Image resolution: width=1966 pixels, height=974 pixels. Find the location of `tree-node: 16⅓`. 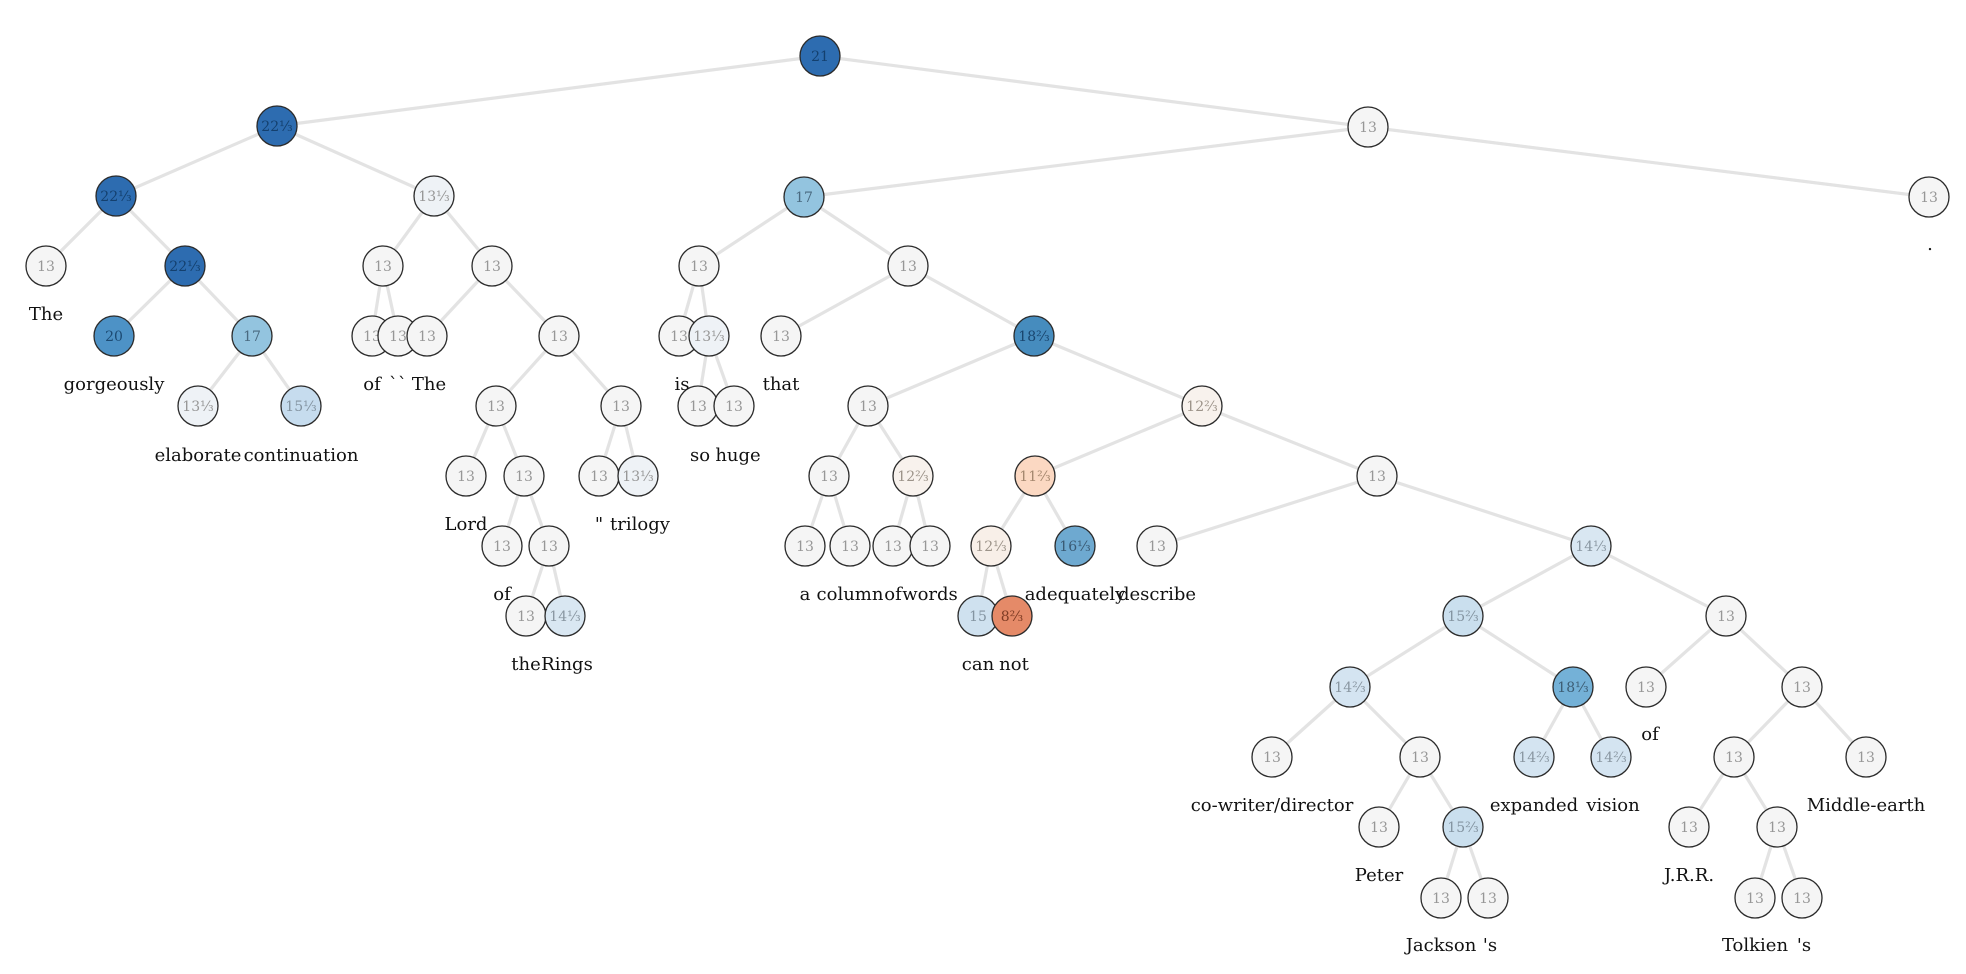

tree-node: 16⅓ is located at coordinates (1075, 546).